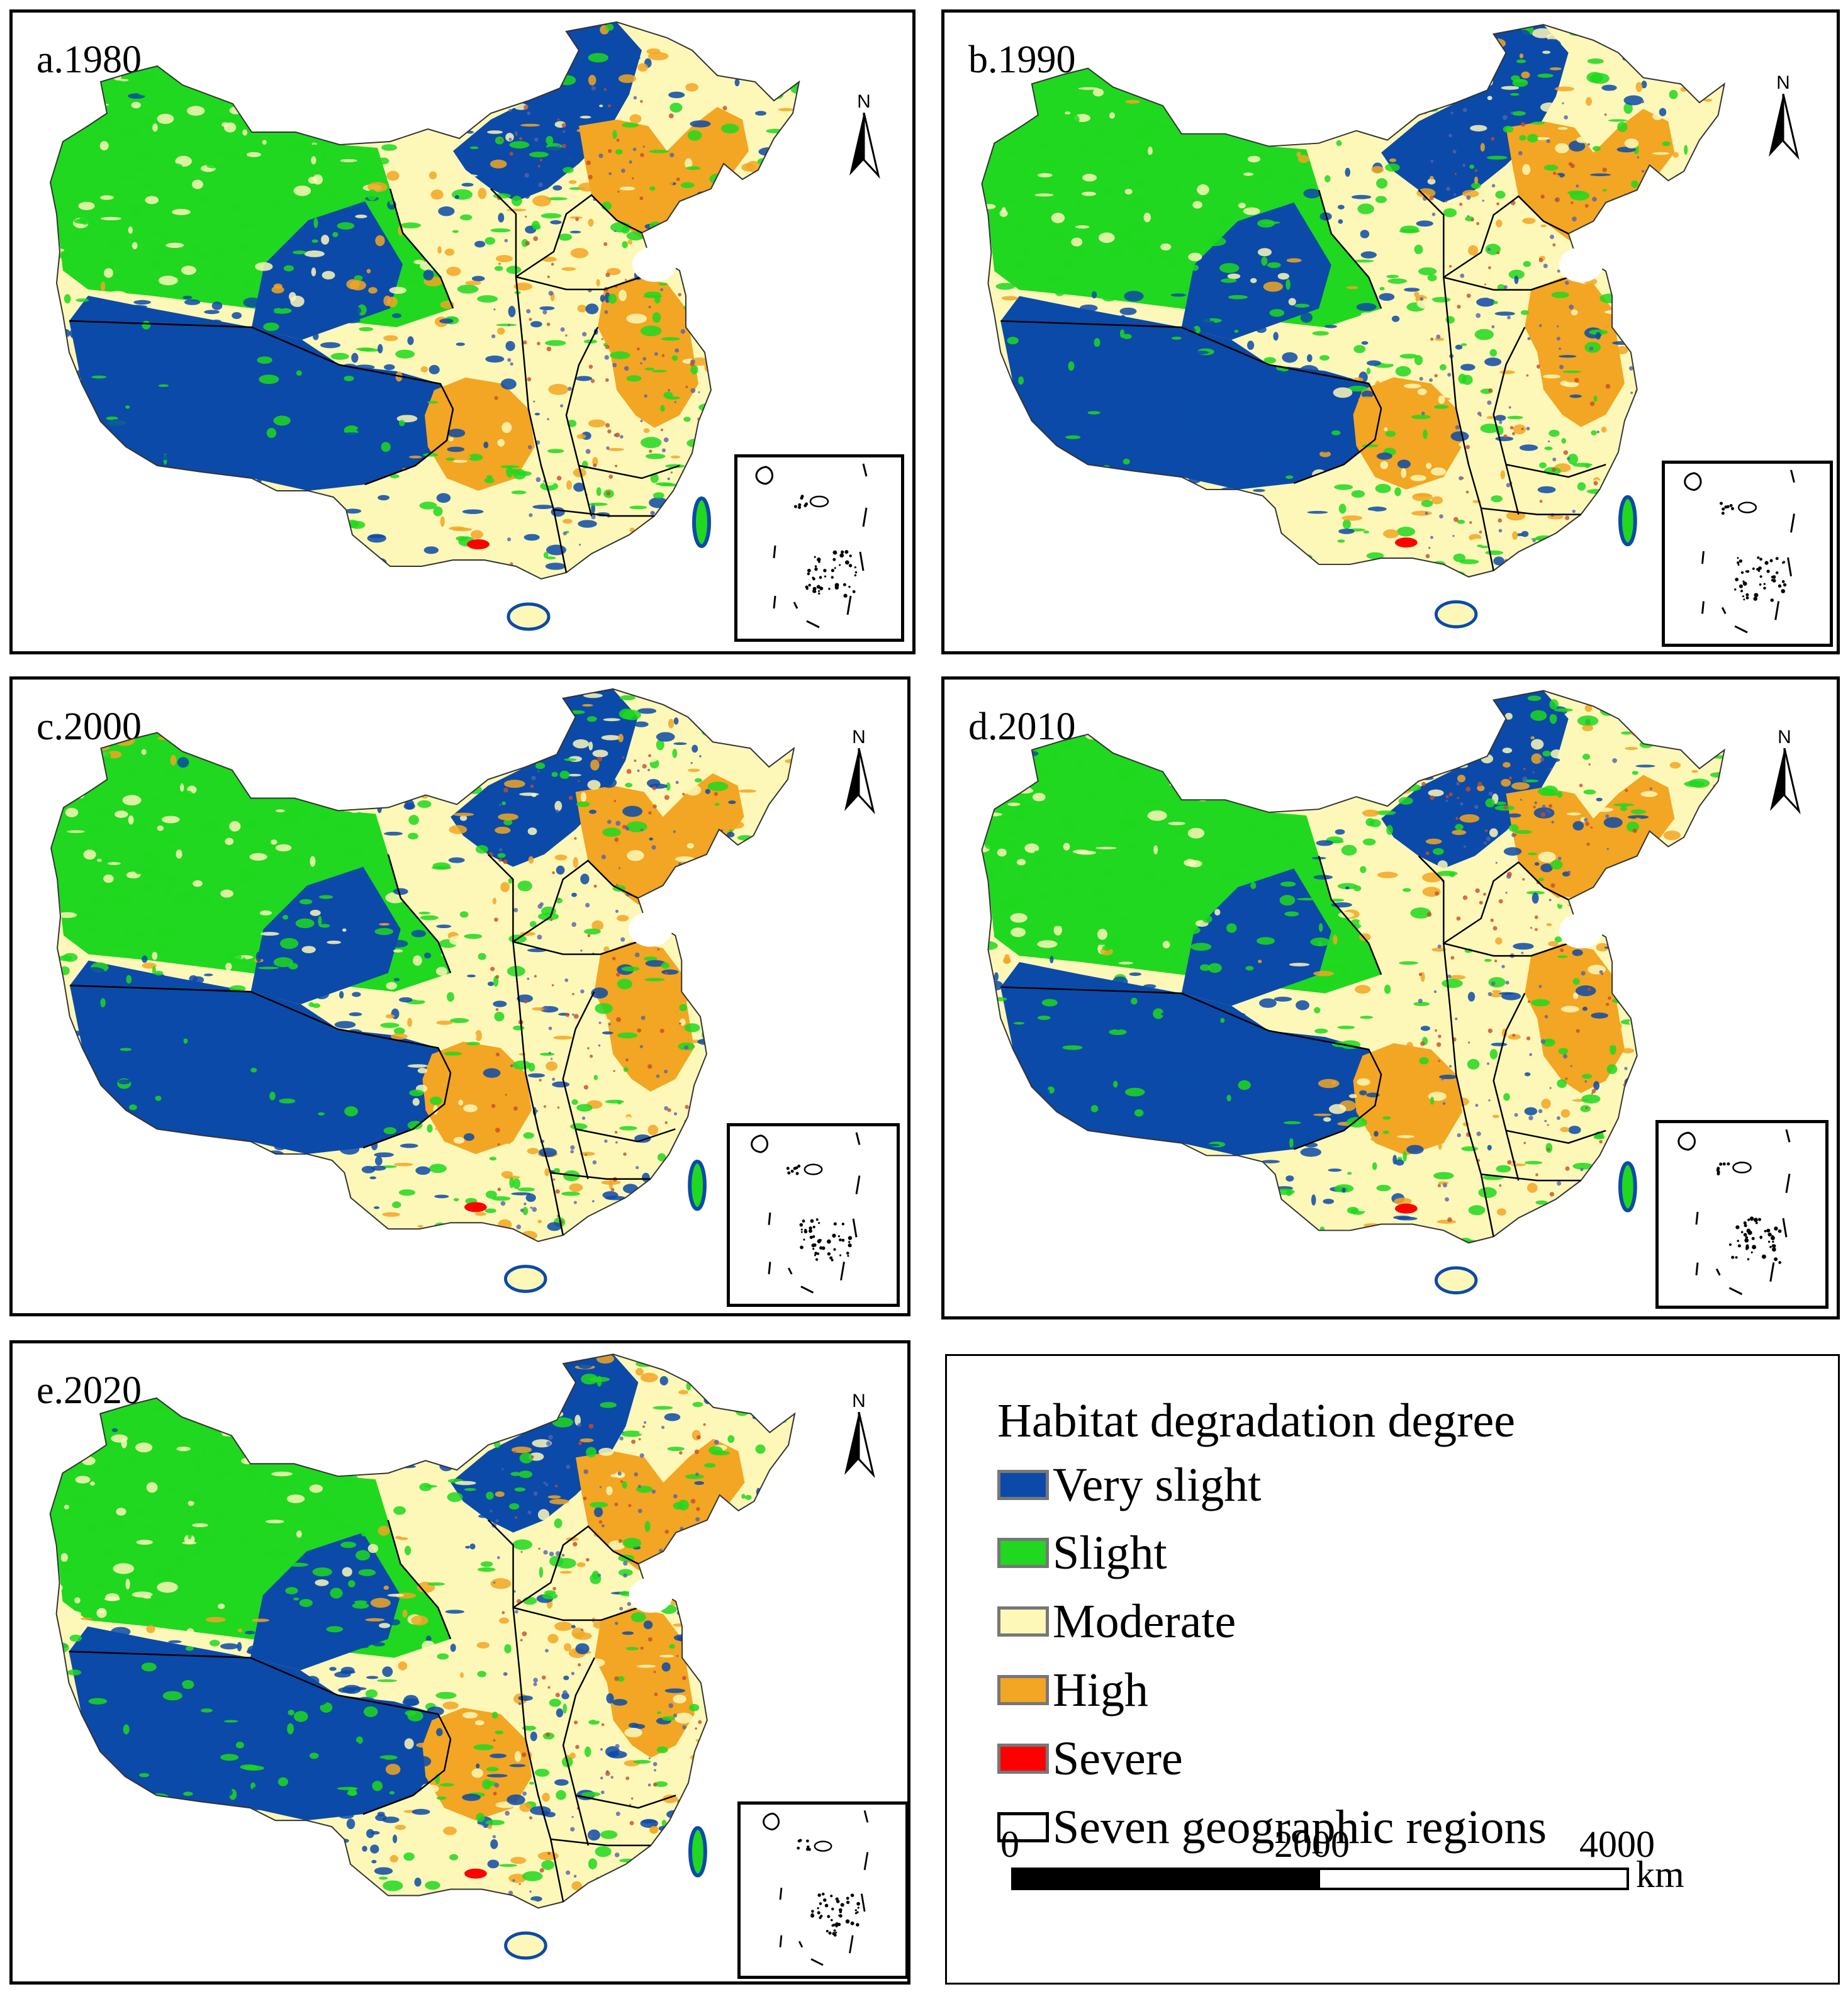  I want to click on legend-item-high: High, so click(1072, 1690).